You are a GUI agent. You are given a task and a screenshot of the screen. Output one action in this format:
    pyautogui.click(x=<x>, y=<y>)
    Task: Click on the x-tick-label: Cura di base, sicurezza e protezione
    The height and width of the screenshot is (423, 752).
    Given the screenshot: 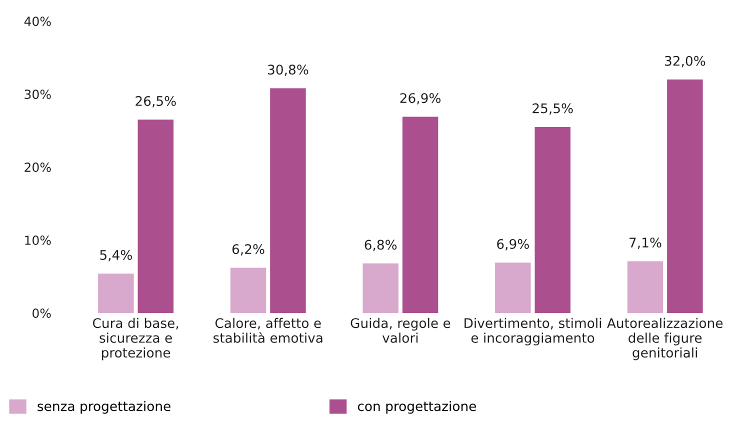 What is the action you would take?
    pyautogui.click(x=135, y=339)
    